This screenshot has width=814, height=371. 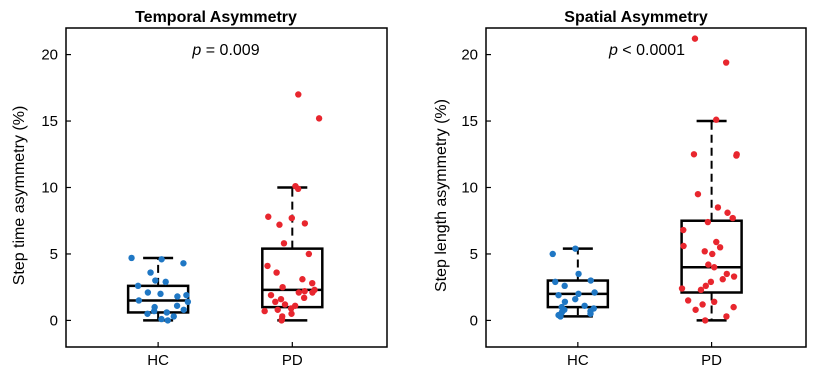 What do you see at coordinates (469, 55) in the screenshot?
I see `y-tick-label: 20` at bounding box center [469, 55].